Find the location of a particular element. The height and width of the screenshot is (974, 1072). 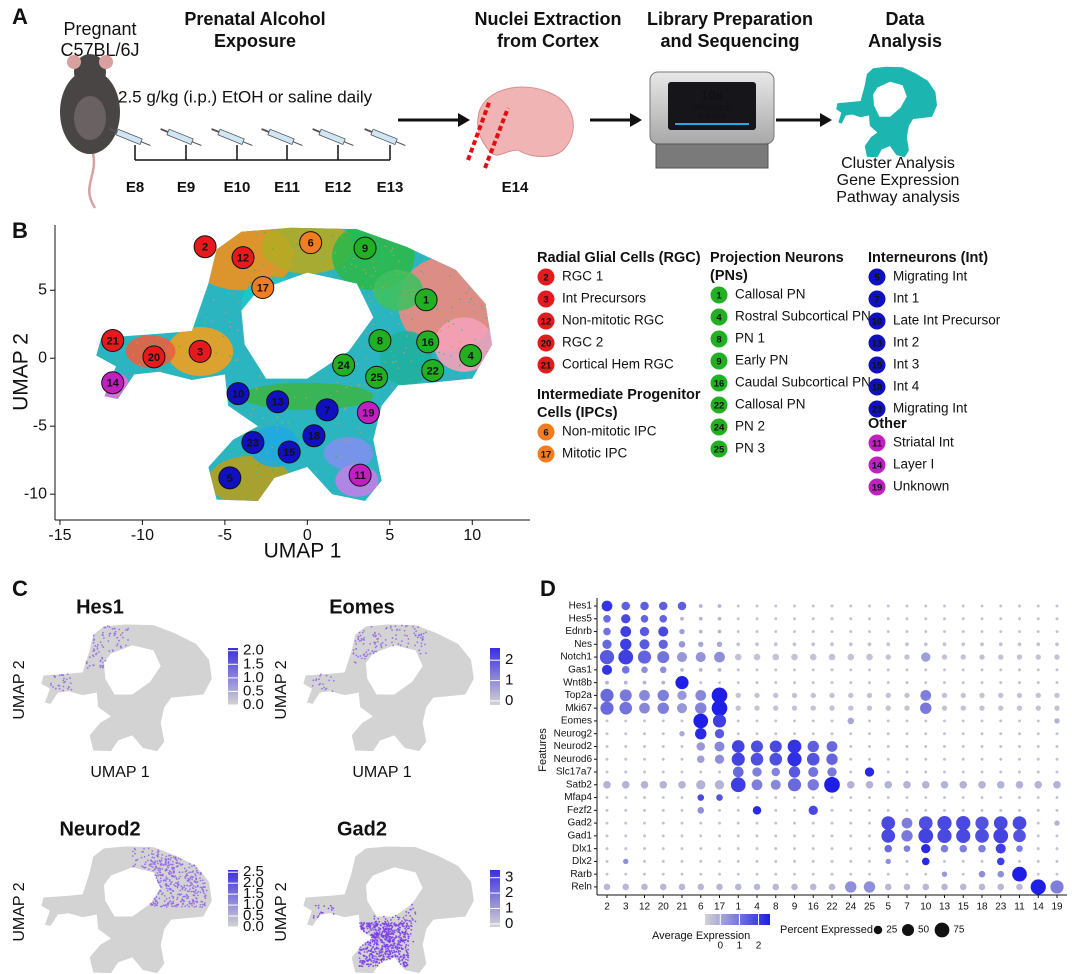

cluster-label: 18 is located at coordinates (982, 907).